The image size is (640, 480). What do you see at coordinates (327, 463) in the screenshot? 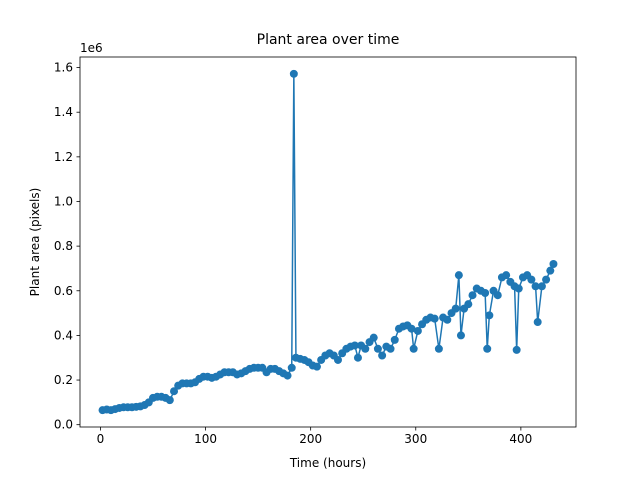
I see `x-axis-label: Time (hours)` at bounding box center [327, 463].